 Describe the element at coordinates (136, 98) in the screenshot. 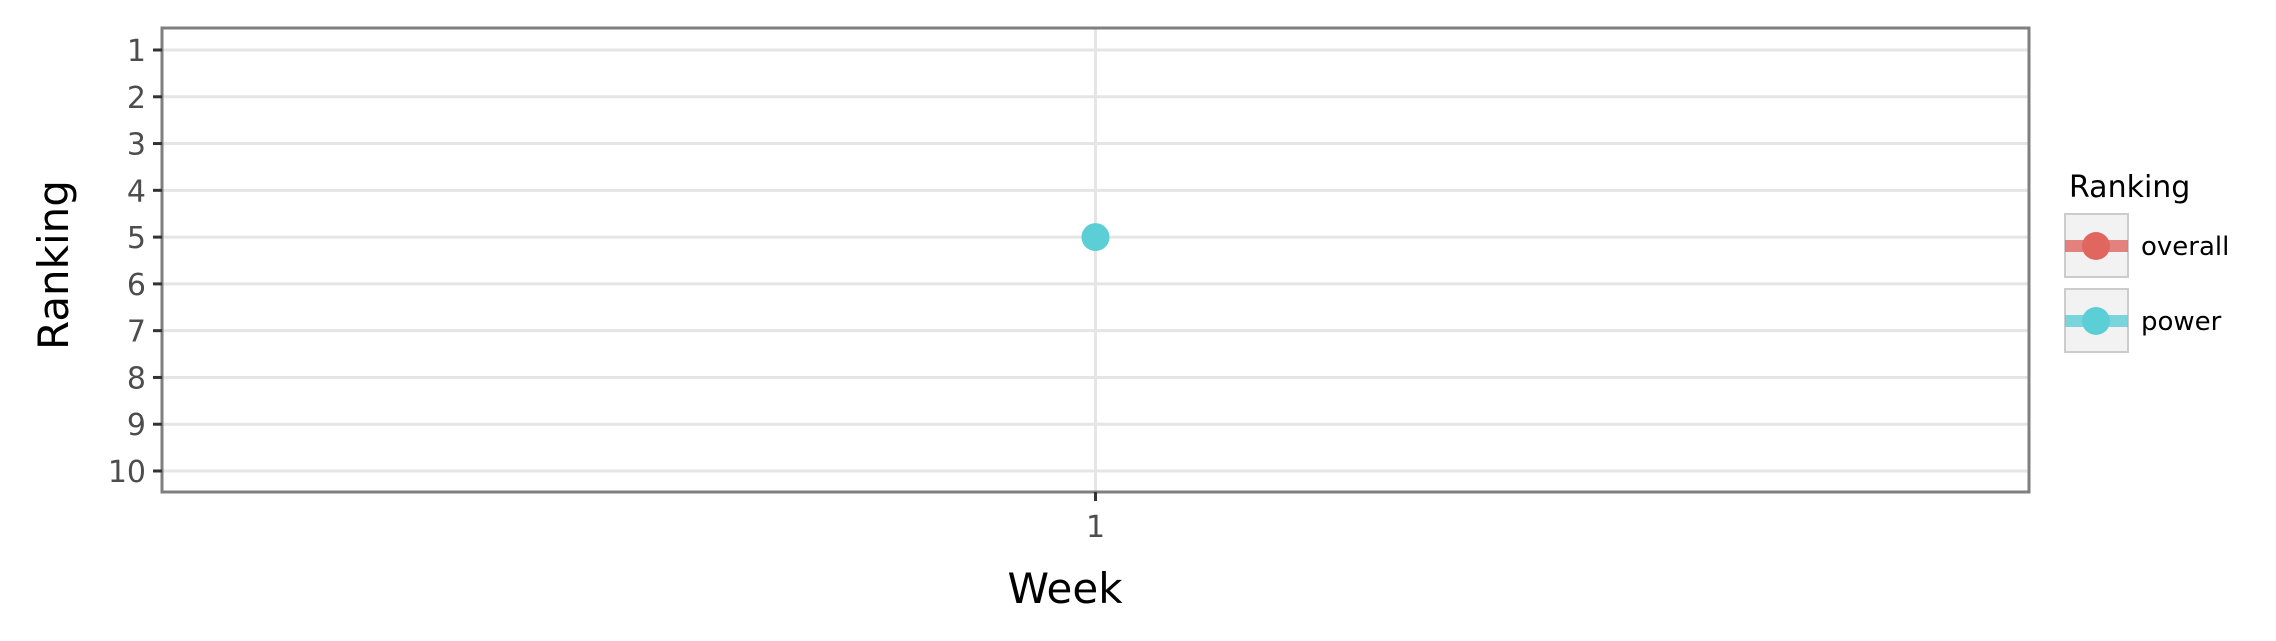

I see `y-tick-label: 2` at that location.